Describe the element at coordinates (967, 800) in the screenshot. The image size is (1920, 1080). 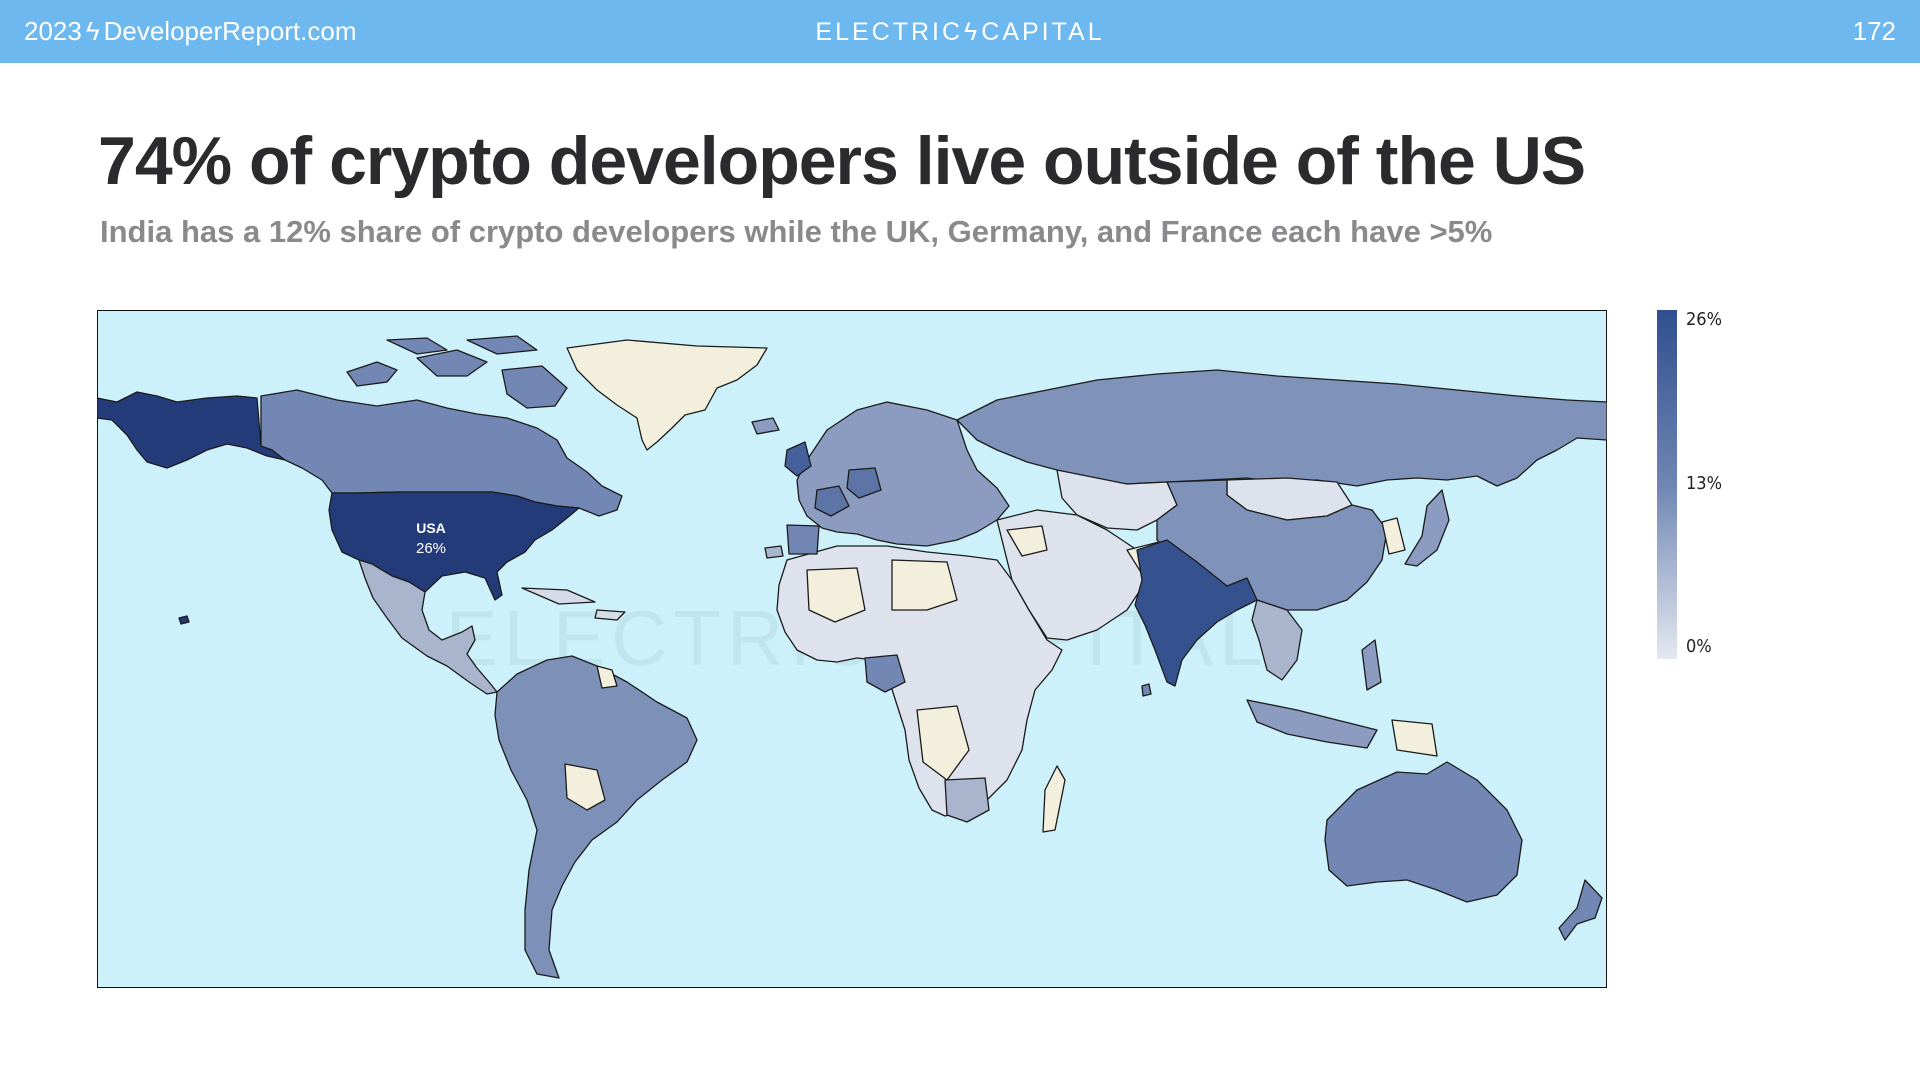
I see `south-africa` at that location.